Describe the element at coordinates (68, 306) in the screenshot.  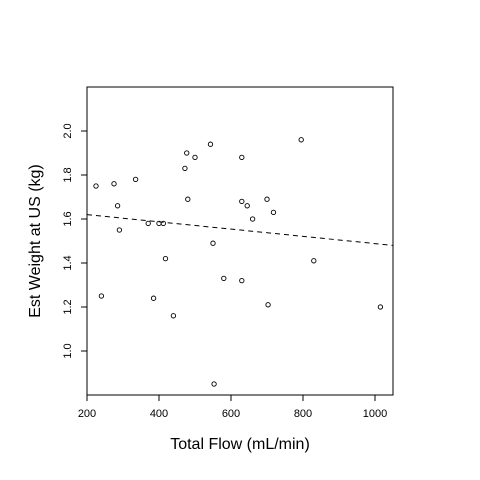
I see `y-tick-label: 1.2` at that location.